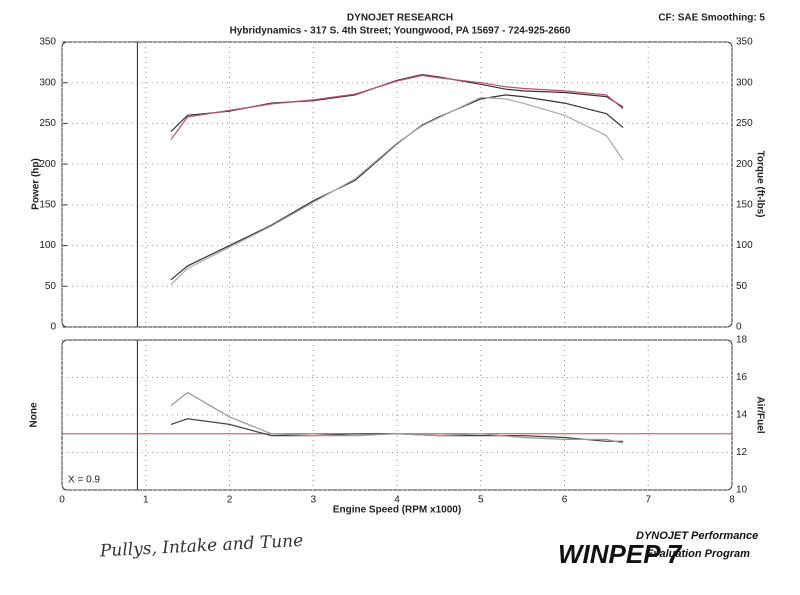 The height and width of the screenshot is (595, 800). I want to click on x-label: Engine Speed (RPM x1000), so click(397, 510).